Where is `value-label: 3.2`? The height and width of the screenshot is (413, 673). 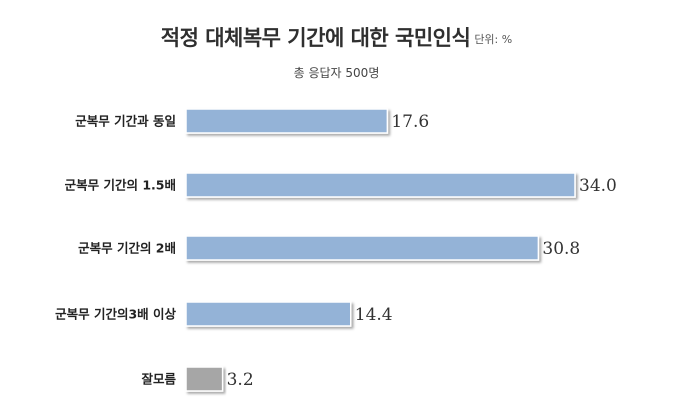 value-label: 3.2 is located at coordinates (240, 380).